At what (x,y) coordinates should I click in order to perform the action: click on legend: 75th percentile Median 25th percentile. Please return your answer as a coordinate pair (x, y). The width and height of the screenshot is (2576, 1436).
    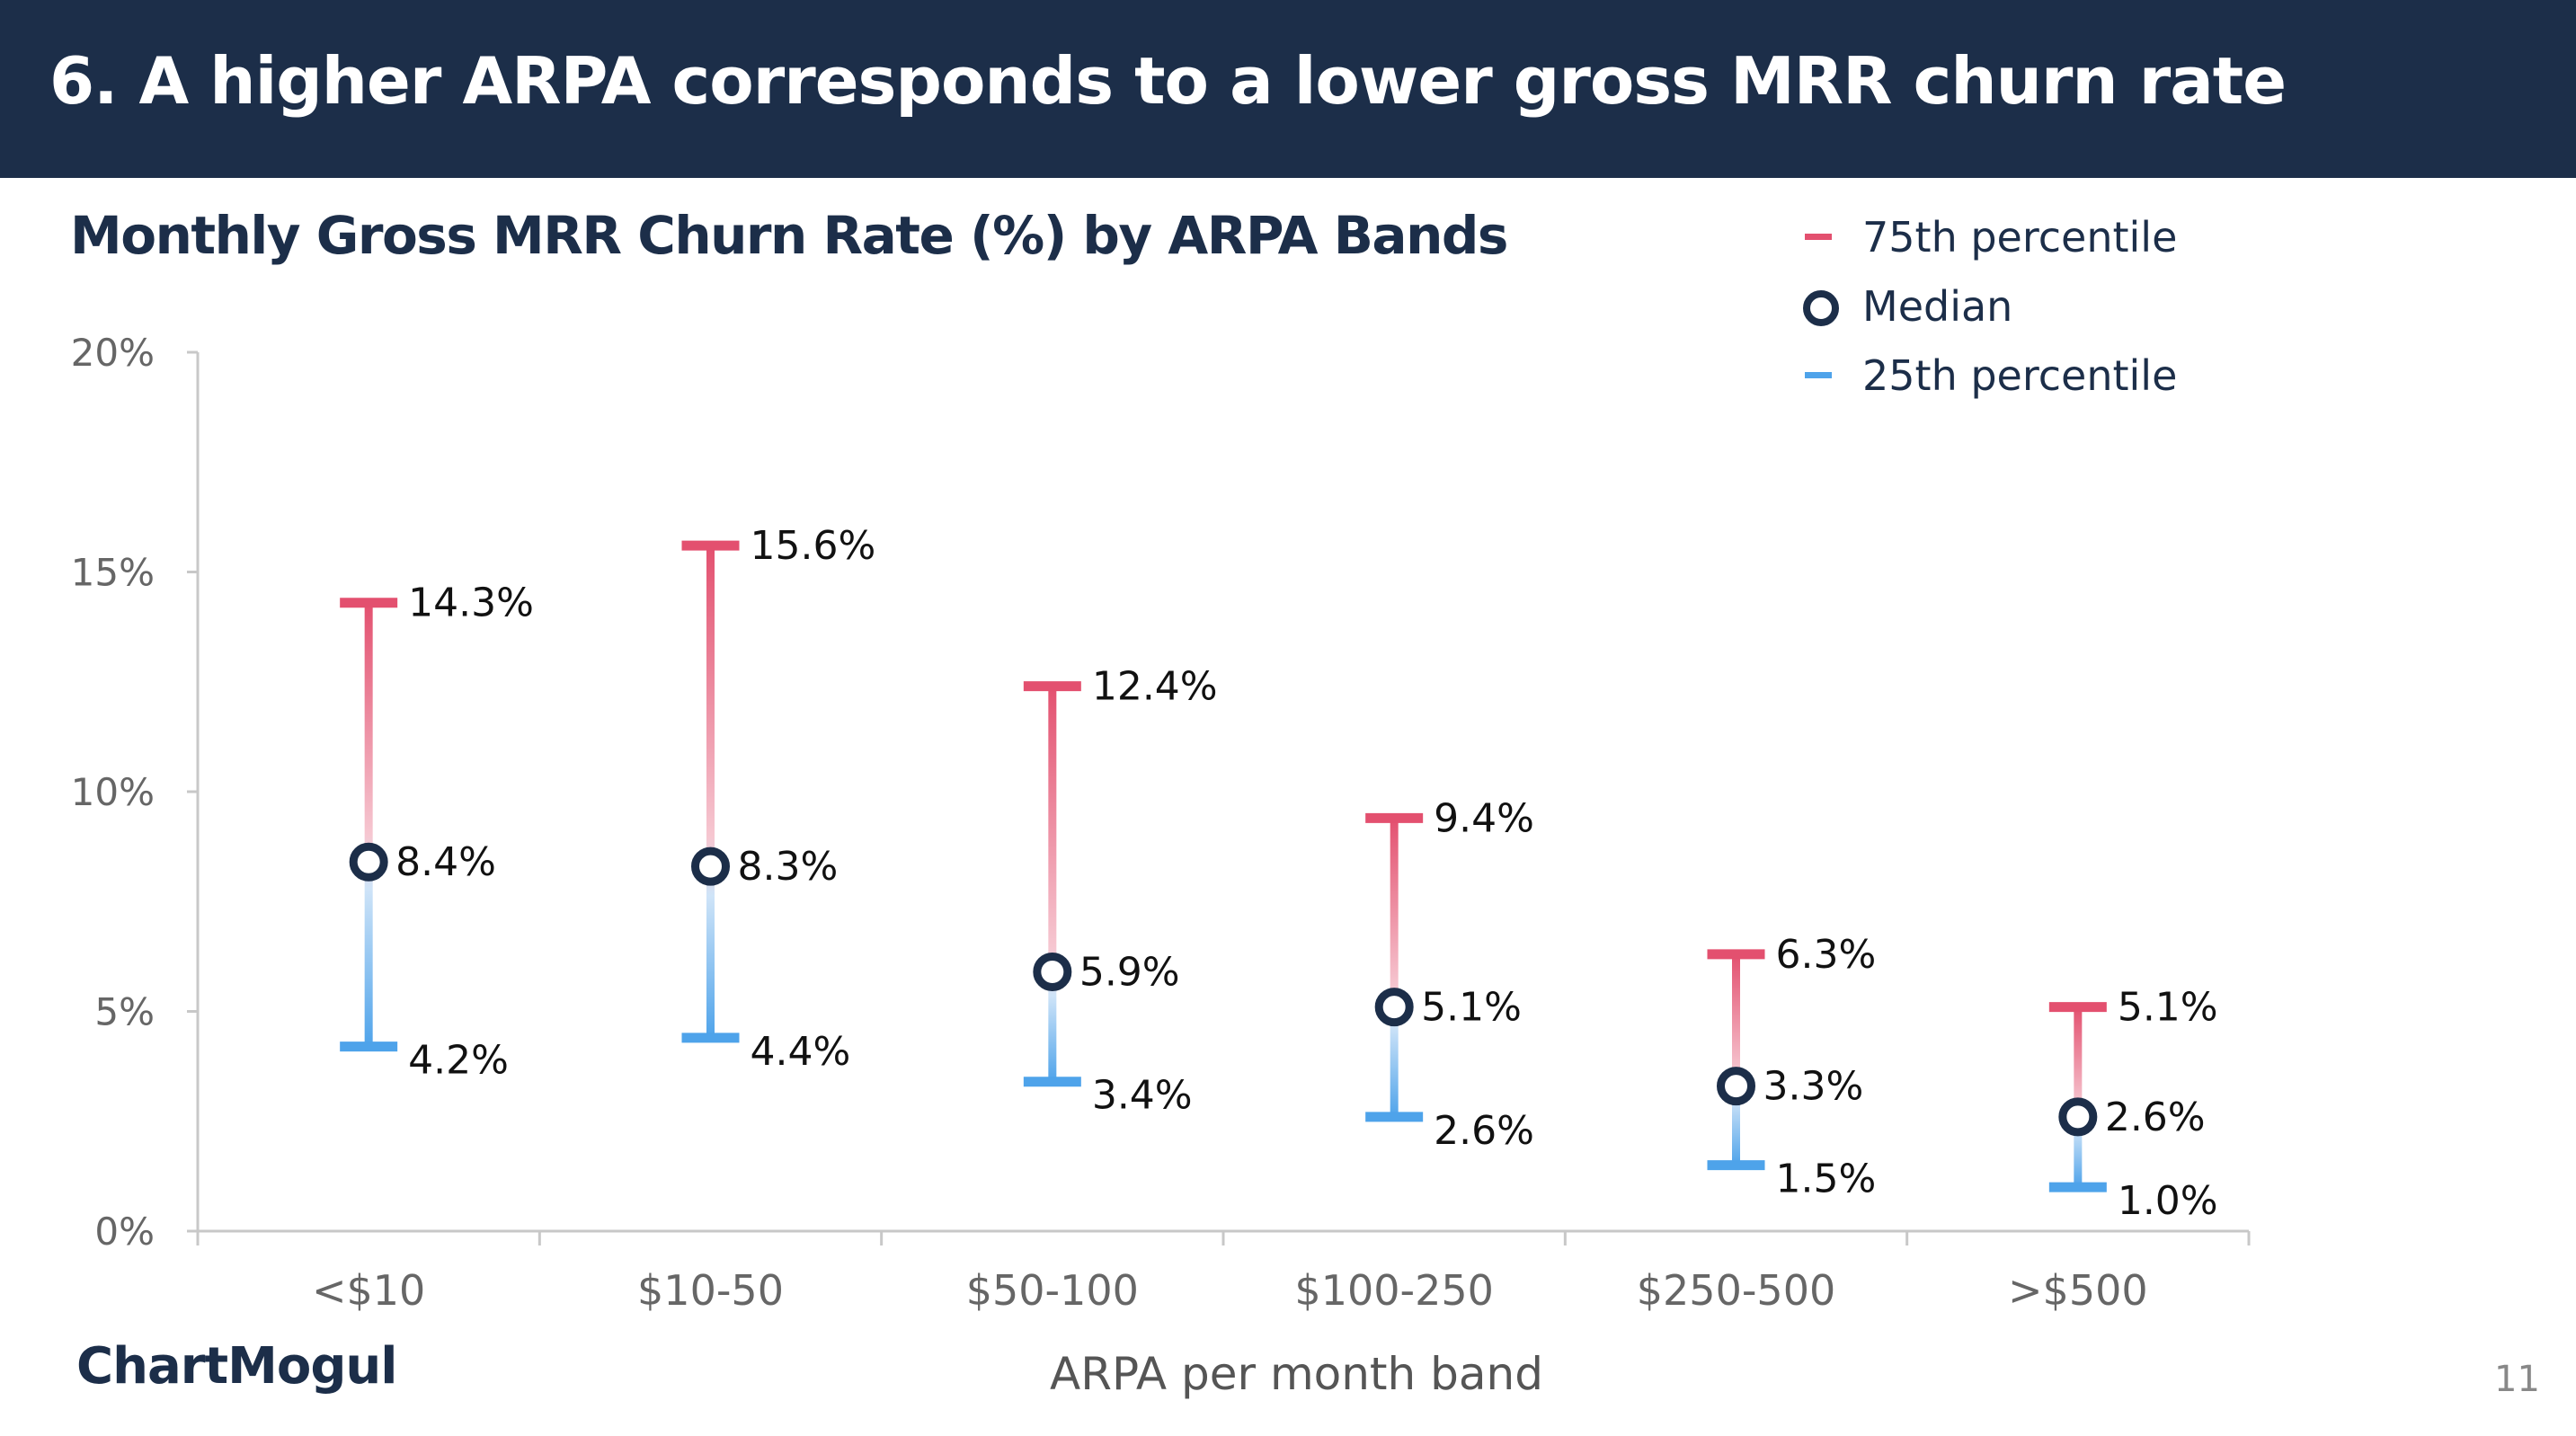
    Looking at the image, I should click on (1987, 306).